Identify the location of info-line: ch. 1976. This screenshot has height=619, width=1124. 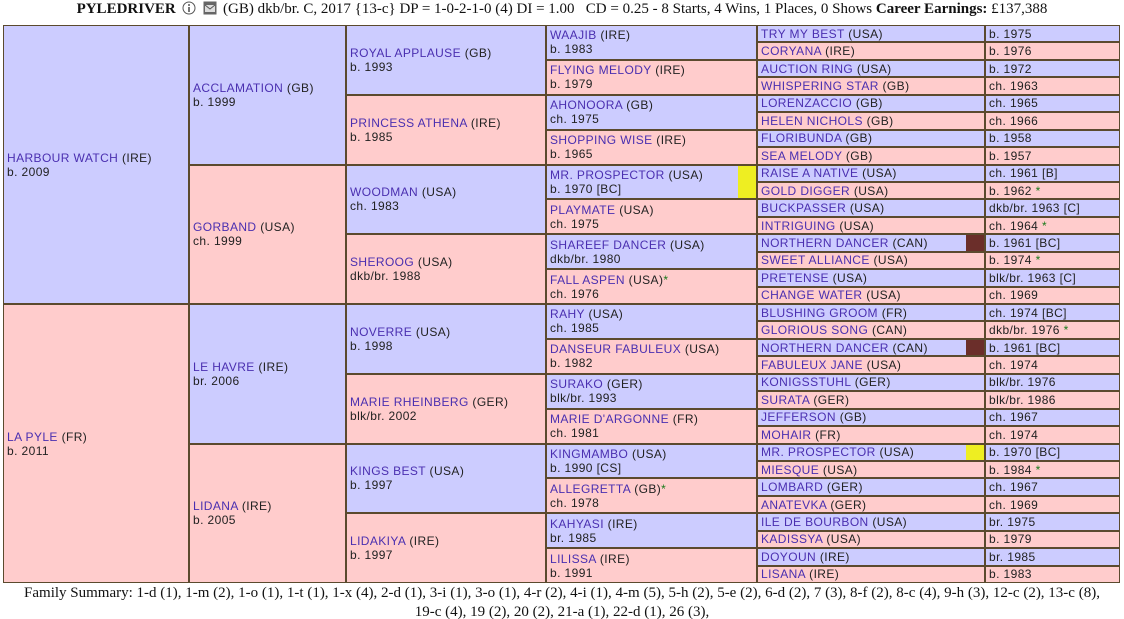
(651, 294).